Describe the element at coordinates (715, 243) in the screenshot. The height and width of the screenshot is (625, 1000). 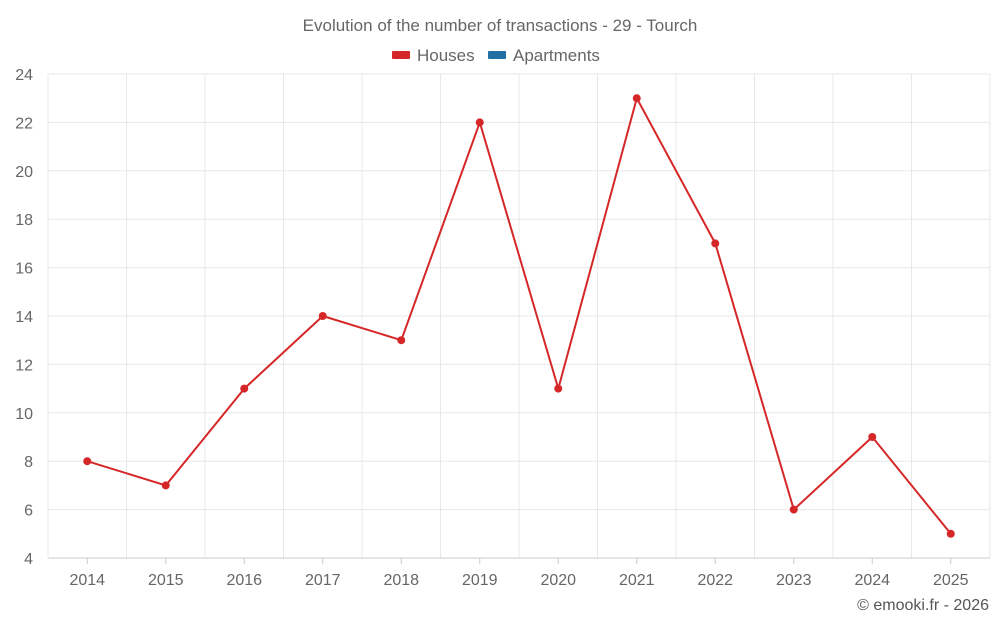
I see `data-point-houses-2022` at that location.